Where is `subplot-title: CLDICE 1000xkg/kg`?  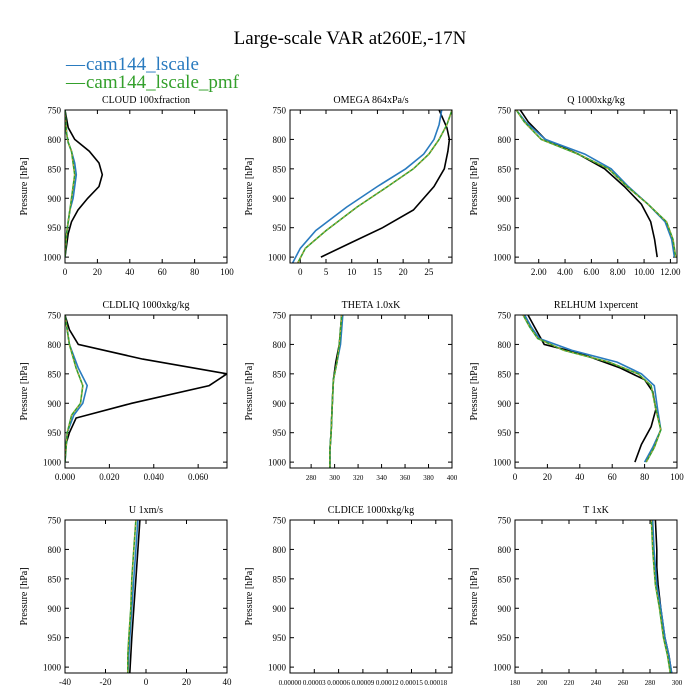
subplot-title: CLDICE 1000xkg/kg is located at coordinates (371, 510).